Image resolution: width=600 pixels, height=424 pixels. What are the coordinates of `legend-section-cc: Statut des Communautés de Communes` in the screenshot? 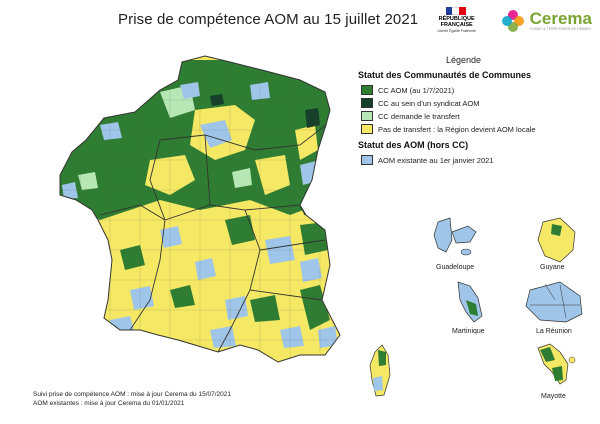 It's located at (445, 75).